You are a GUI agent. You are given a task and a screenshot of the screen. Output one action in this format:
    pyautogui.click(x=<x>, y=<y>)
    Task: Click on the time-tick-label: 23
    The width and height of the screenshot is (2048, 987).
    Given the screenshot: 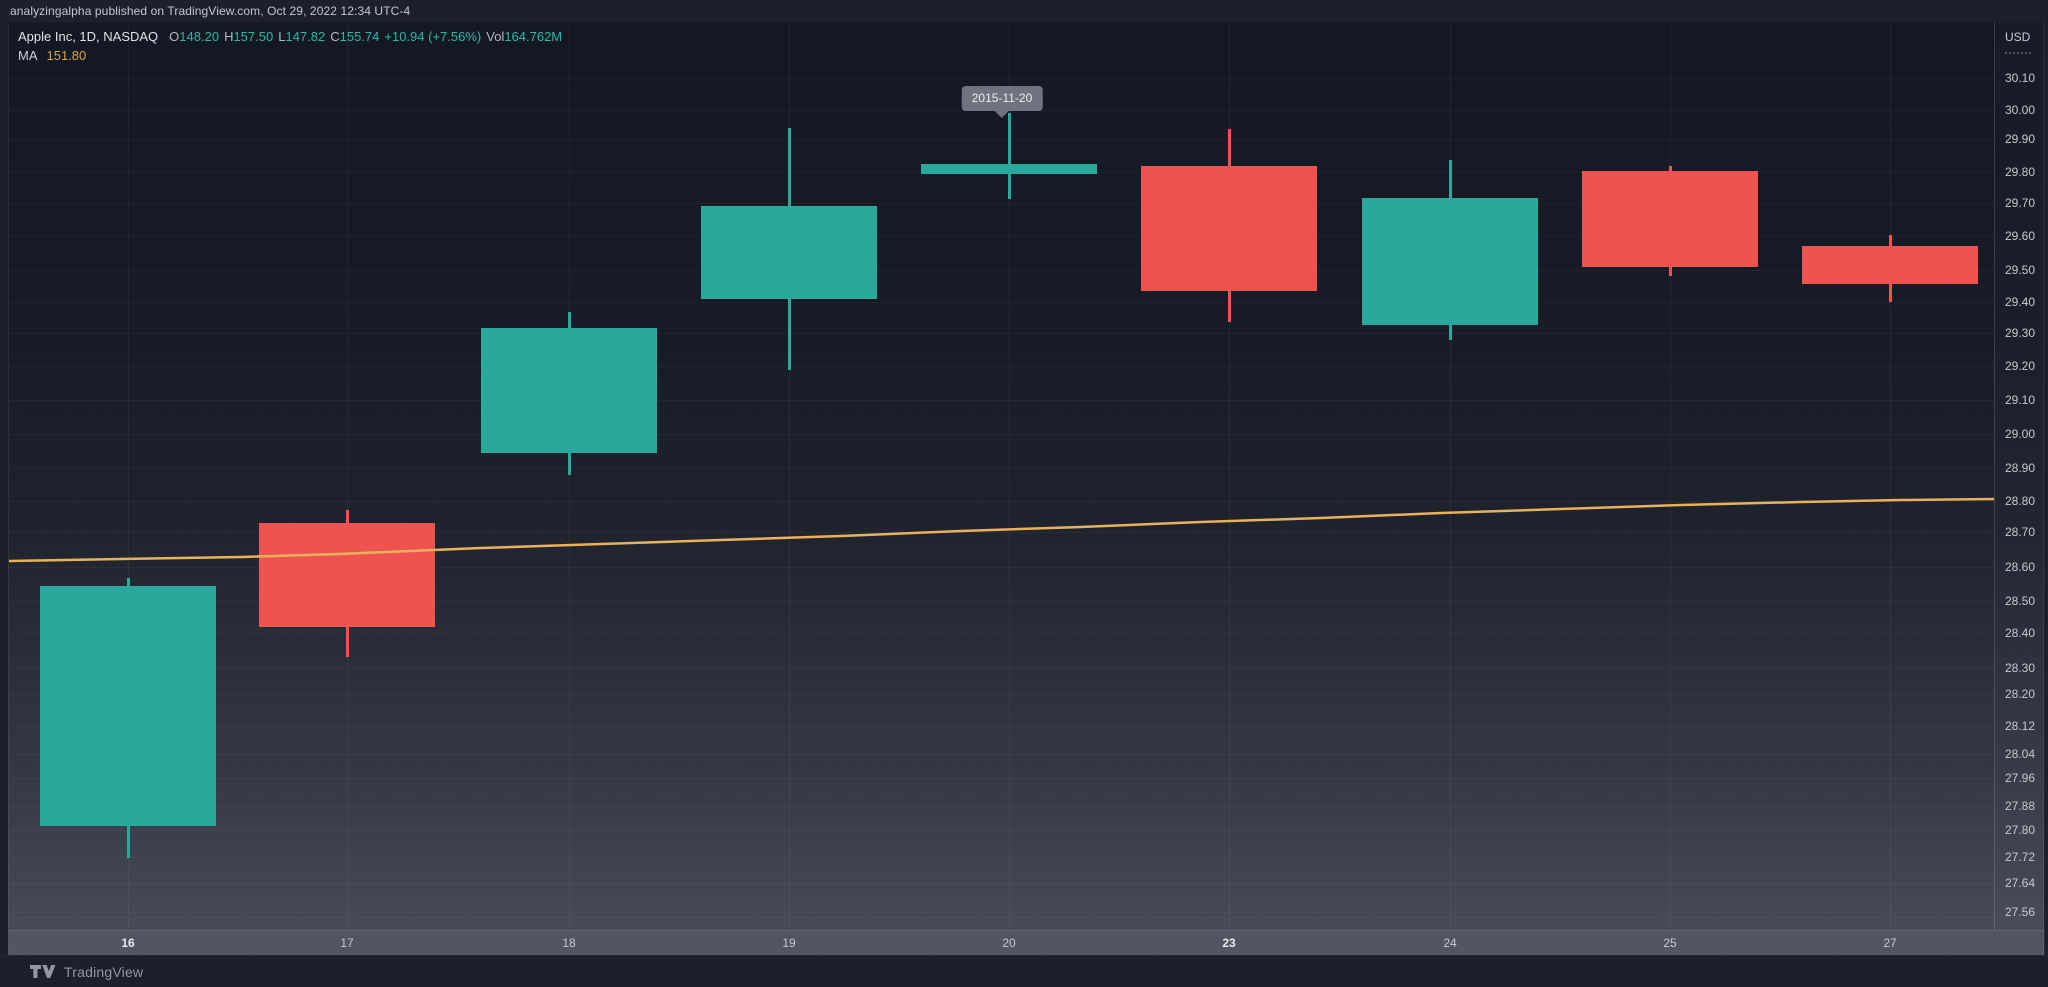 What is the action you would take?
    pyautogui.click(x=1229, y=943)
    